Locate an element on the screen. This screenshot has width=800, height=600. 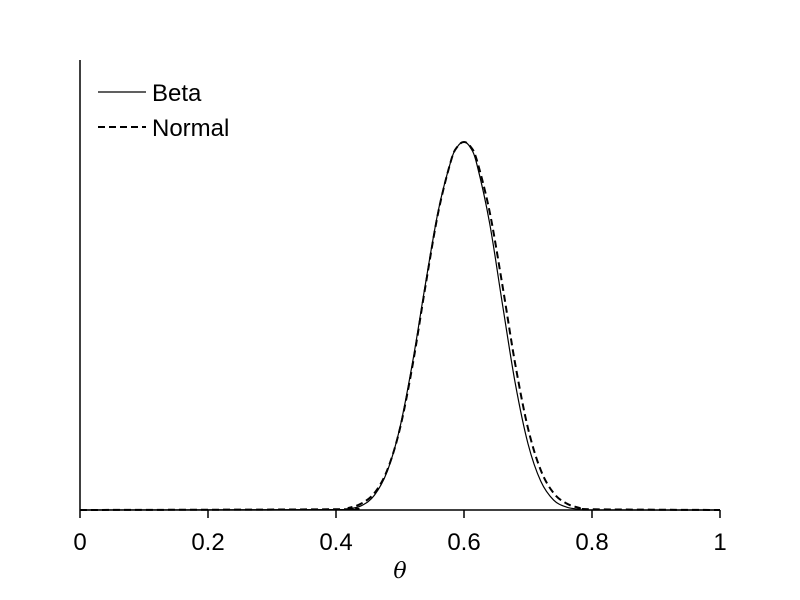
x-tick-label: 0.4 is located at coordinates (335, 542).